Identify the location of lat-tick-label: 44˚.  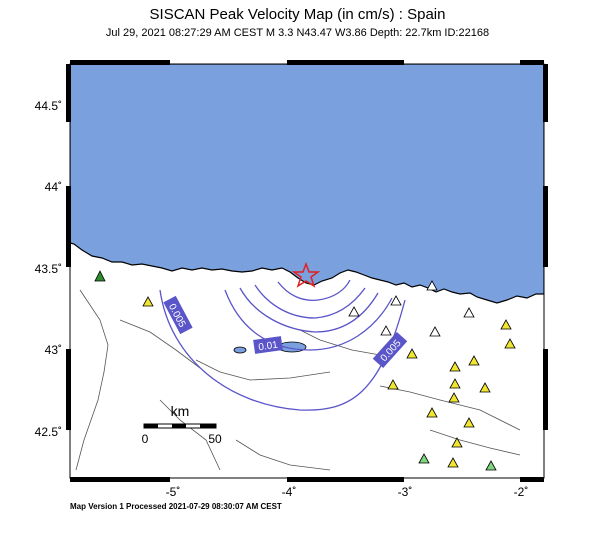
(53, 187).